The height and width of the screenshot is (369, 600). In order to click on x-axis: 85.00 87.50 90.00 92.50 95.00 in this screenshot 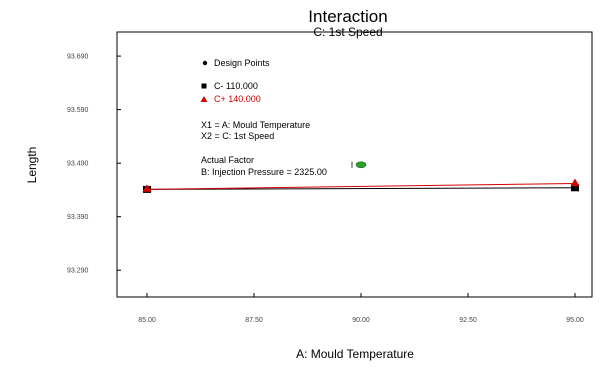, I will do `click(361, 308)`.